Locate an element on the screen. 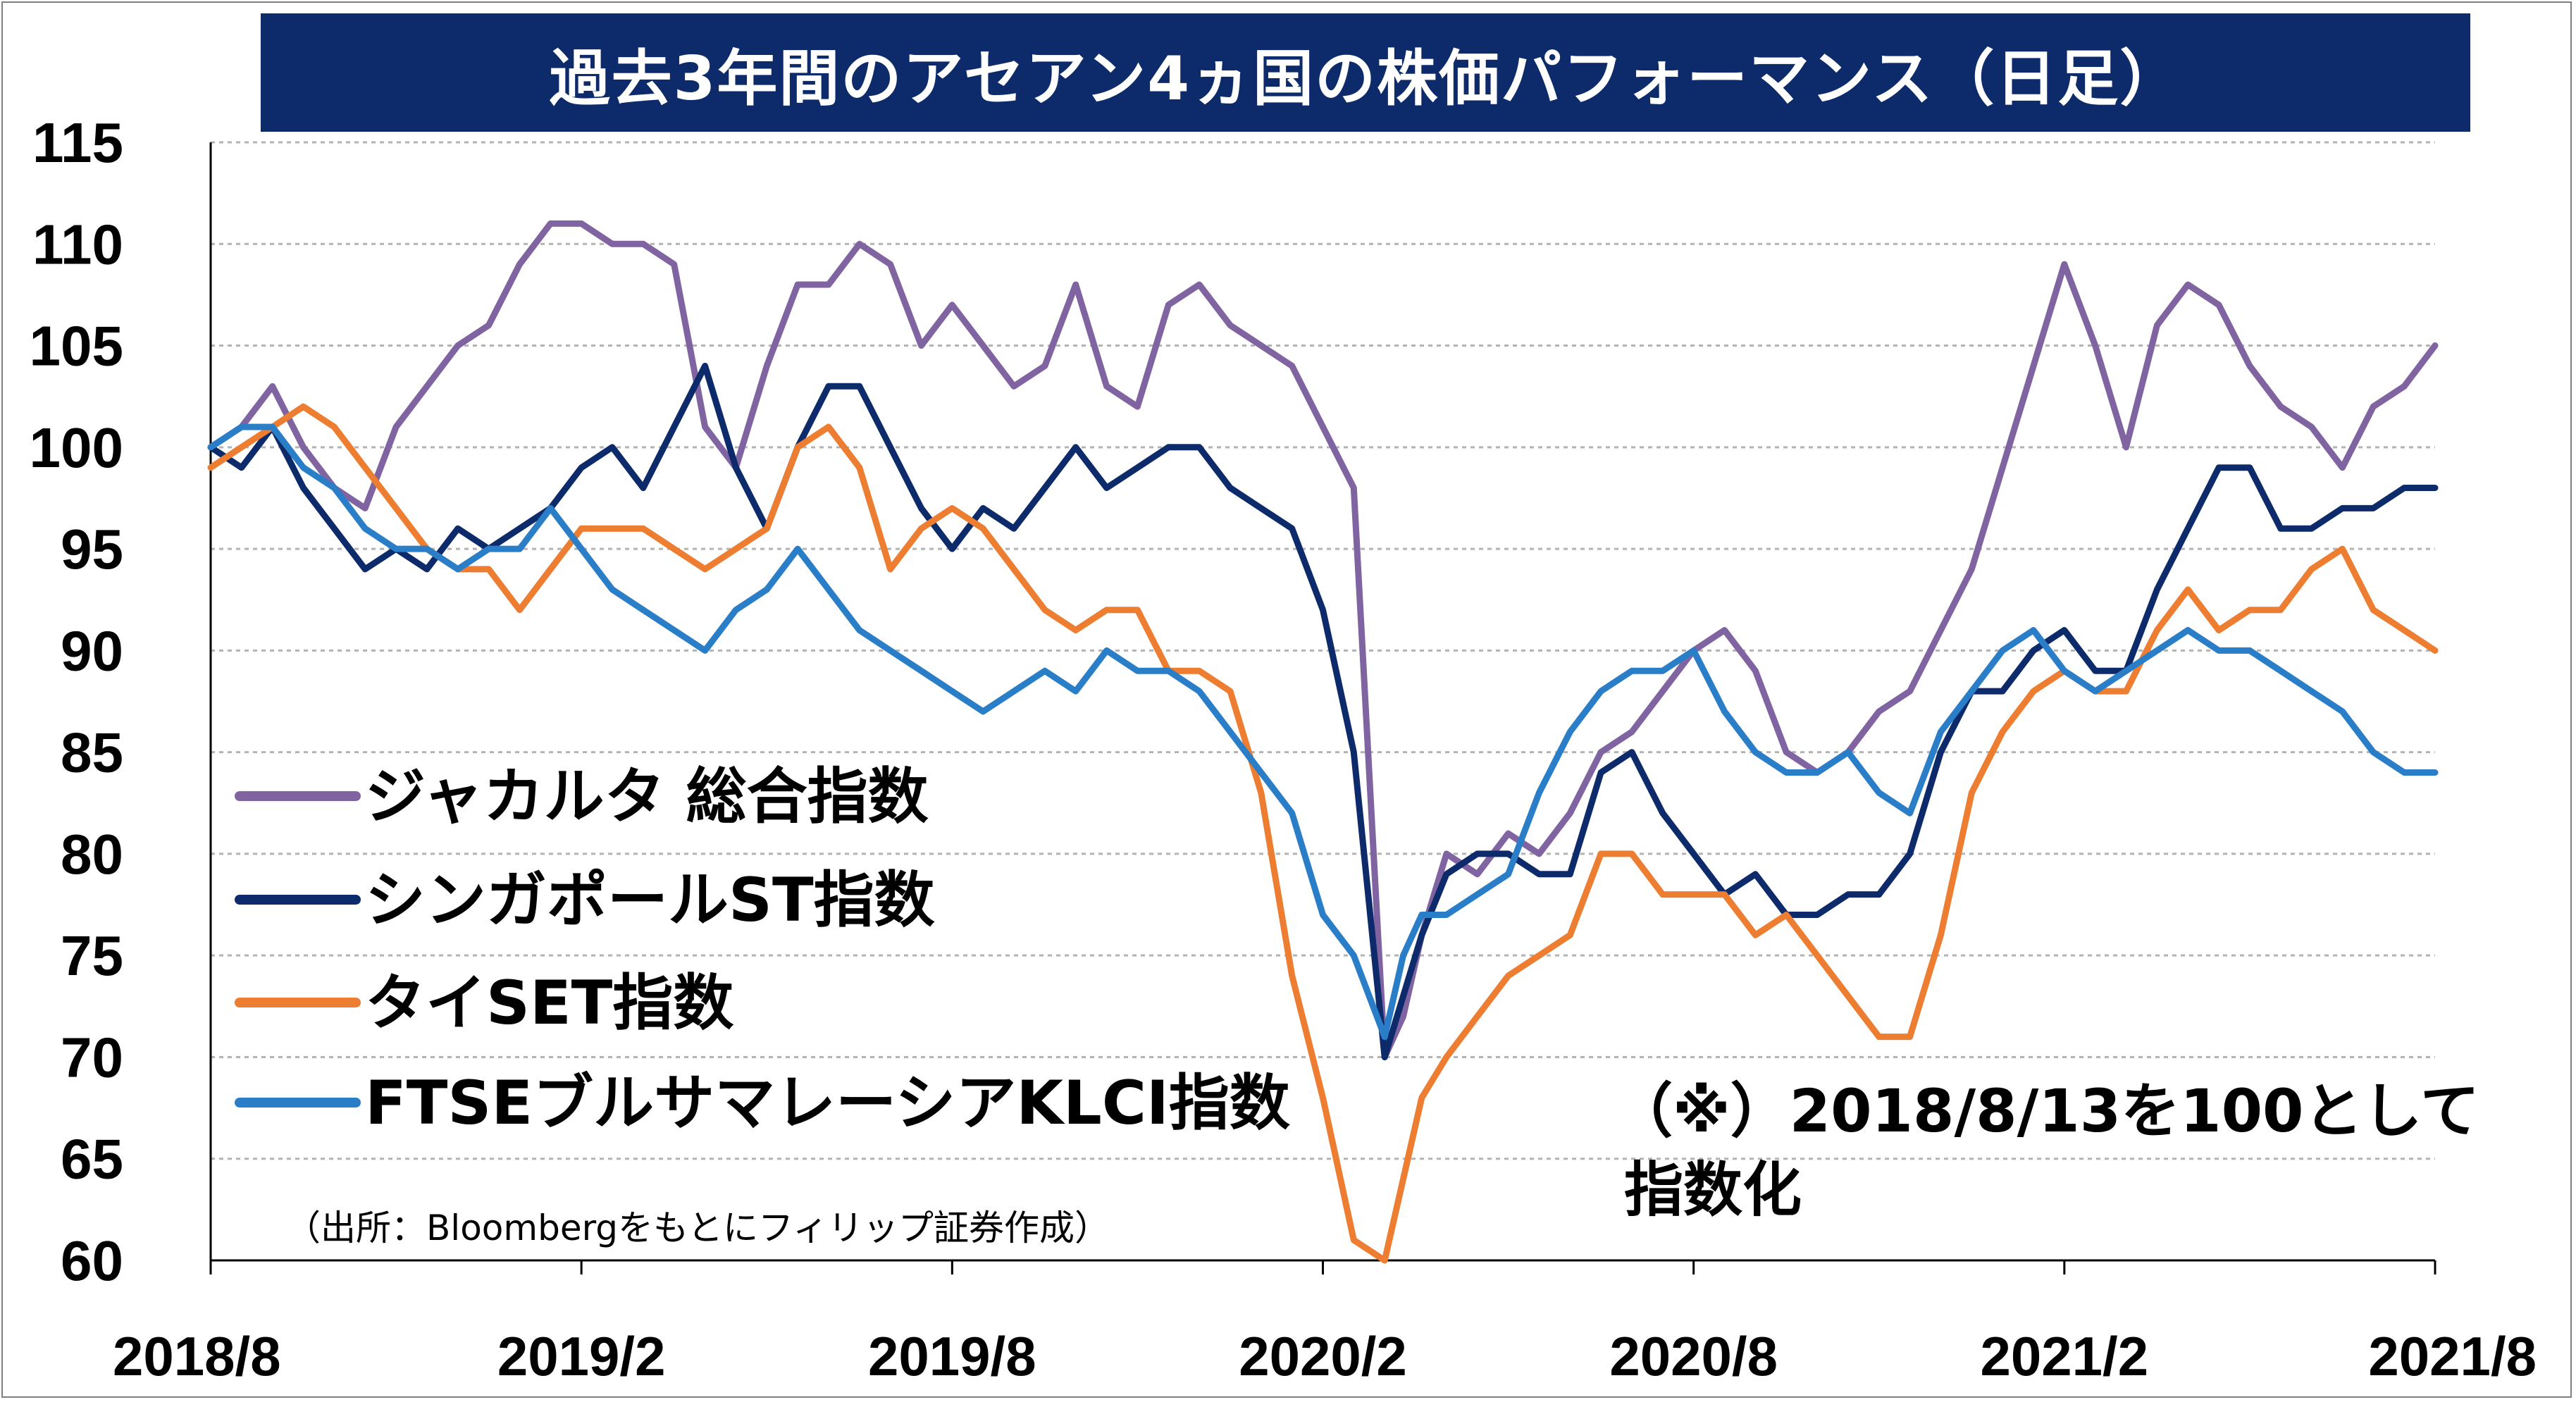 Image resolution: width=2576 pixels, height=1402 pixels. x-tick-label: 2020/8 is located at coordinates (1693, 1356).